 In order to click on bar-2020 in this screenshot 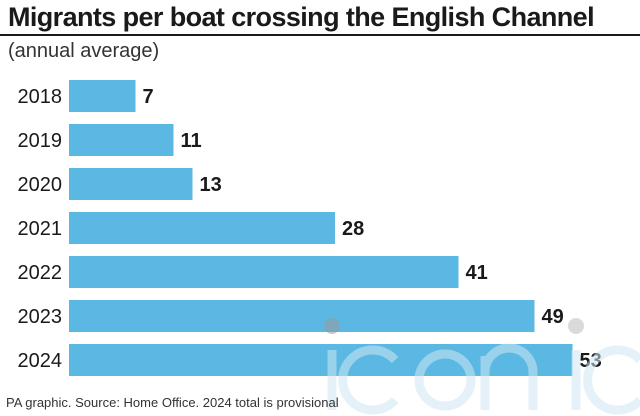, I will do `click(131, 184)`.